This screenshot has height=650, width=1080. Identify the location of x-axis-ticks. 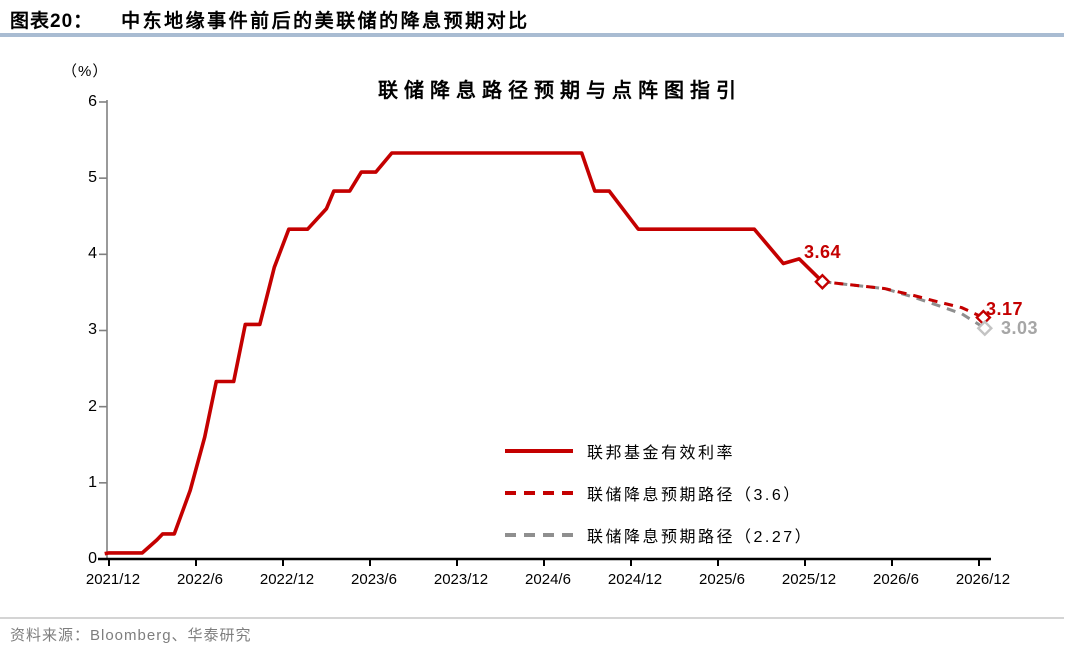
(544, 562).